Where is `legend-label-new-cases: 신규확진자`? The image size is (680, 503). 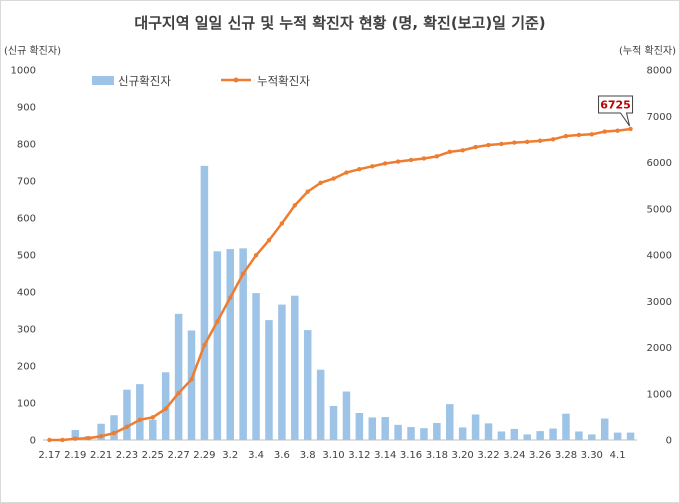
legend-label-new-cases: 신규확진자 is located at coordinates (144, 81).